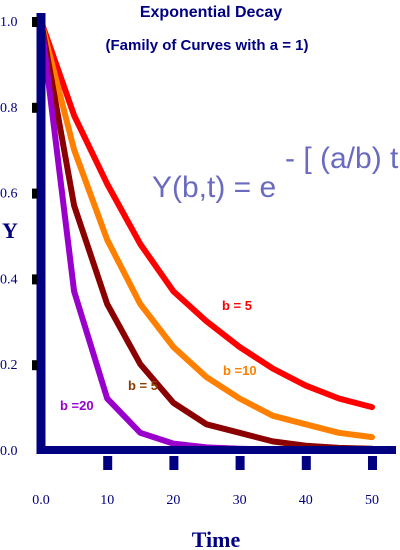 The height and width of the screenshot is (550, 400). Describe the element at coordinates (207, 45) in the screenshot. I see `chart-subtitle: (Family of Curves with a = 1)` at that location.